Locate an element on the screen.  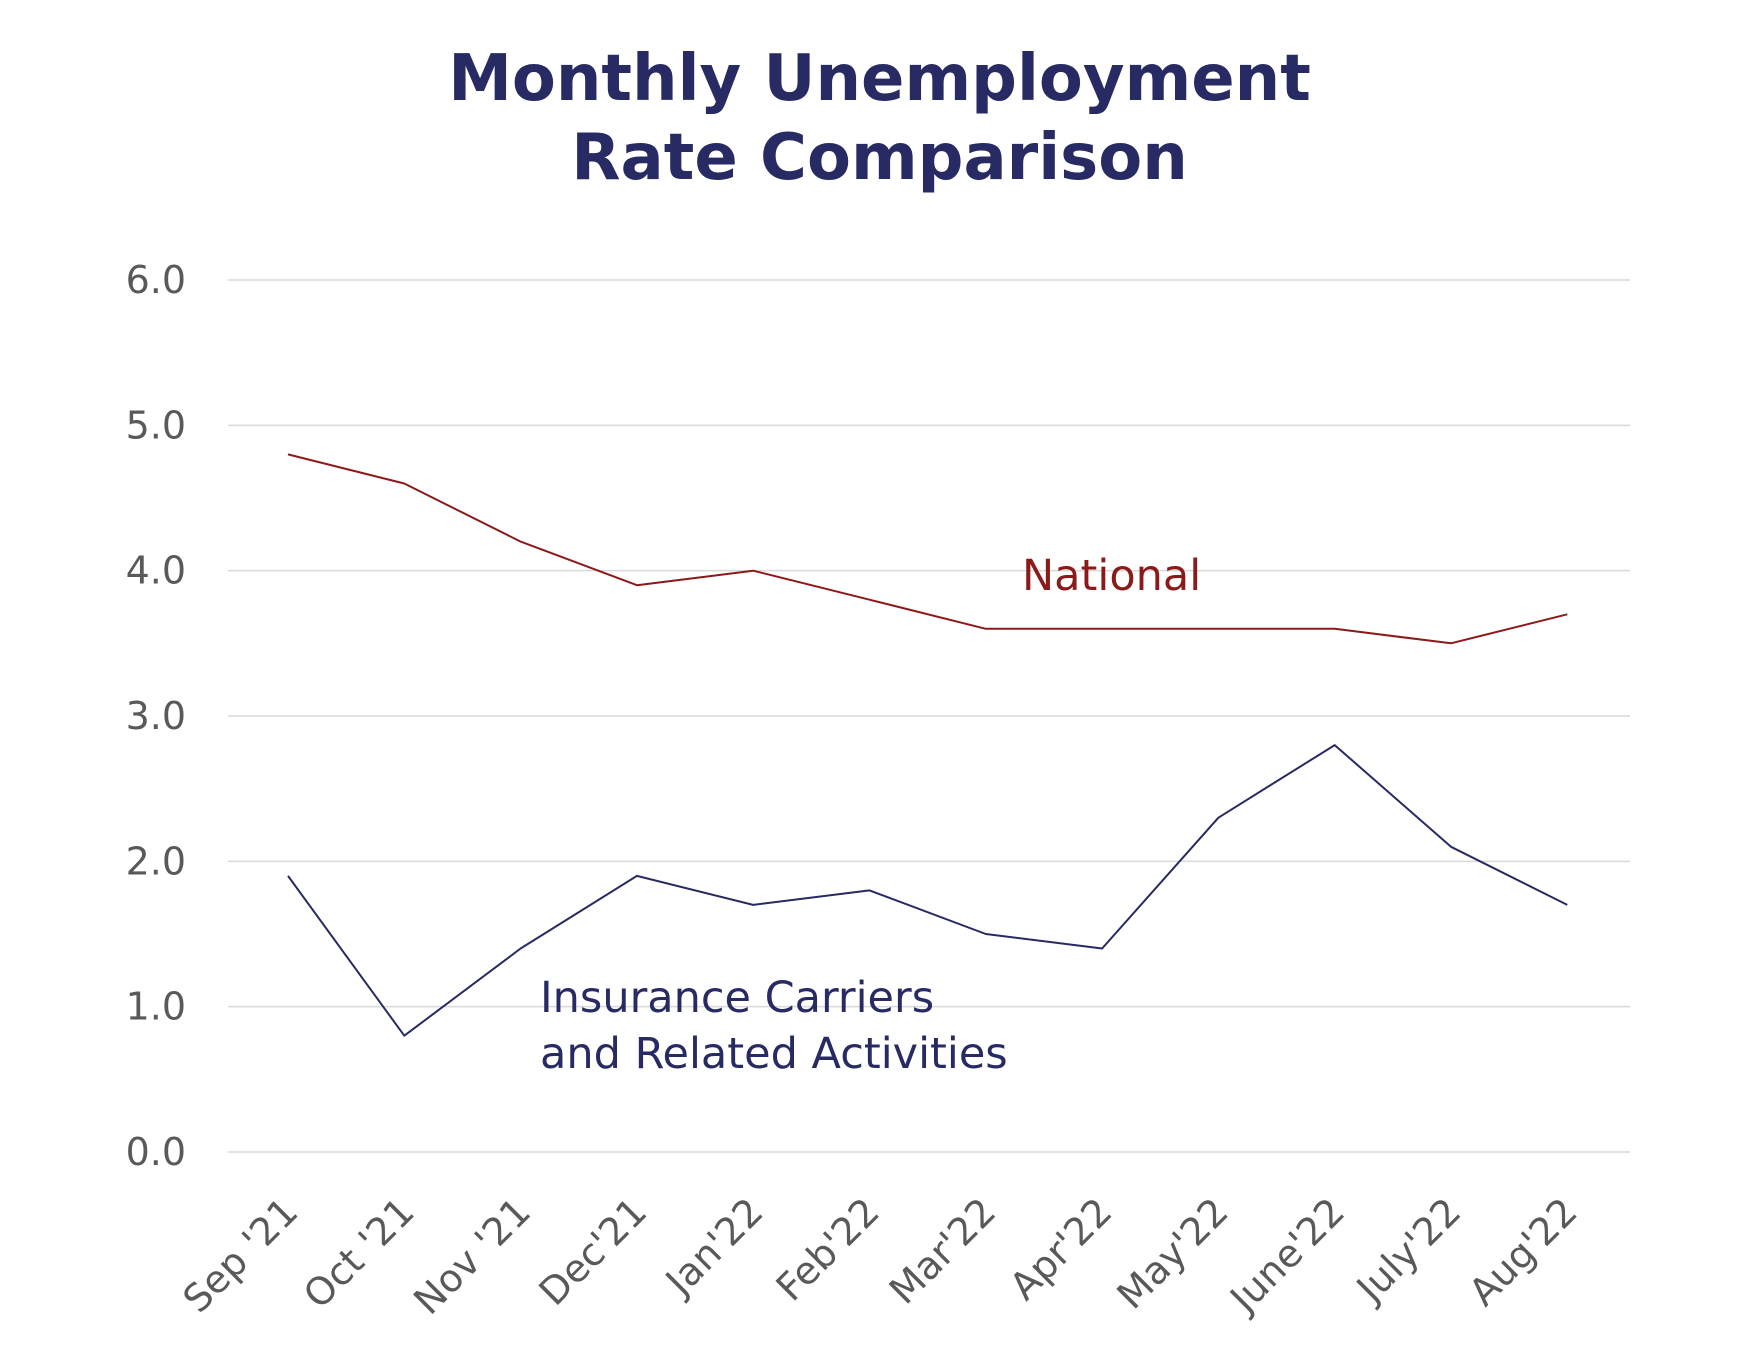
y-tick-label: 4.0 is located at coordinates (156, 571).